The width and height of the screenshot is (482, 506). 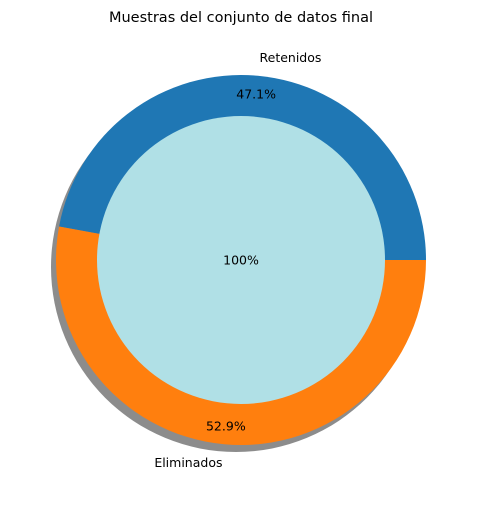 What do you see at coordinates (188, 462) in the screenshot?
I see `slice-label-eliminados: Eliminados` at bounding box center [188, 462].